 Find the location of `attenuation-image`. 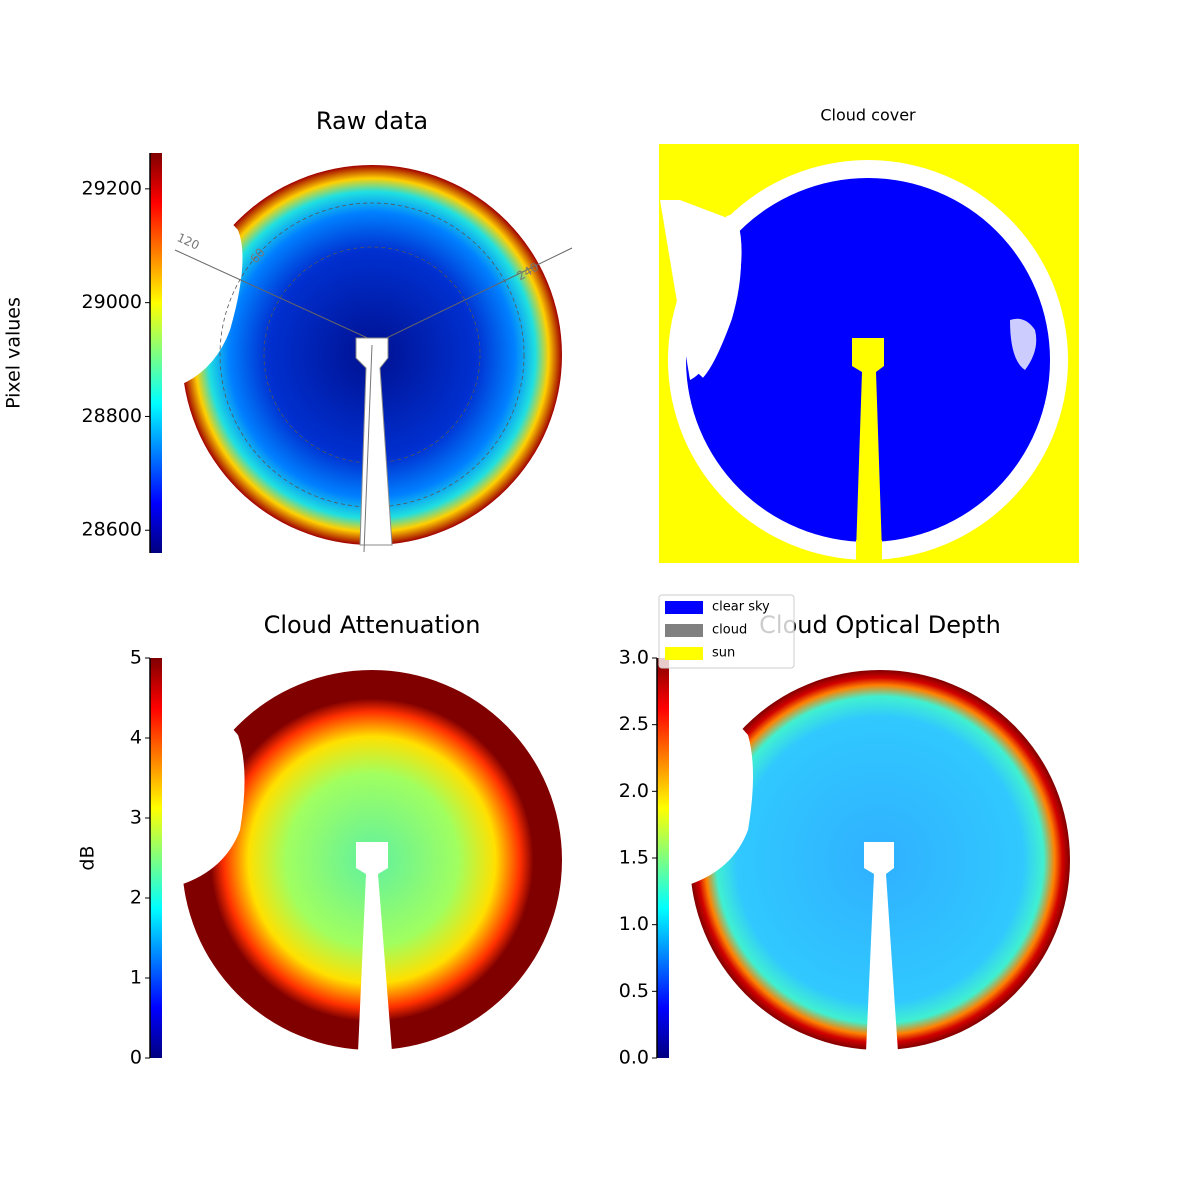

attenuation-image is located at coordinates (366, 861).